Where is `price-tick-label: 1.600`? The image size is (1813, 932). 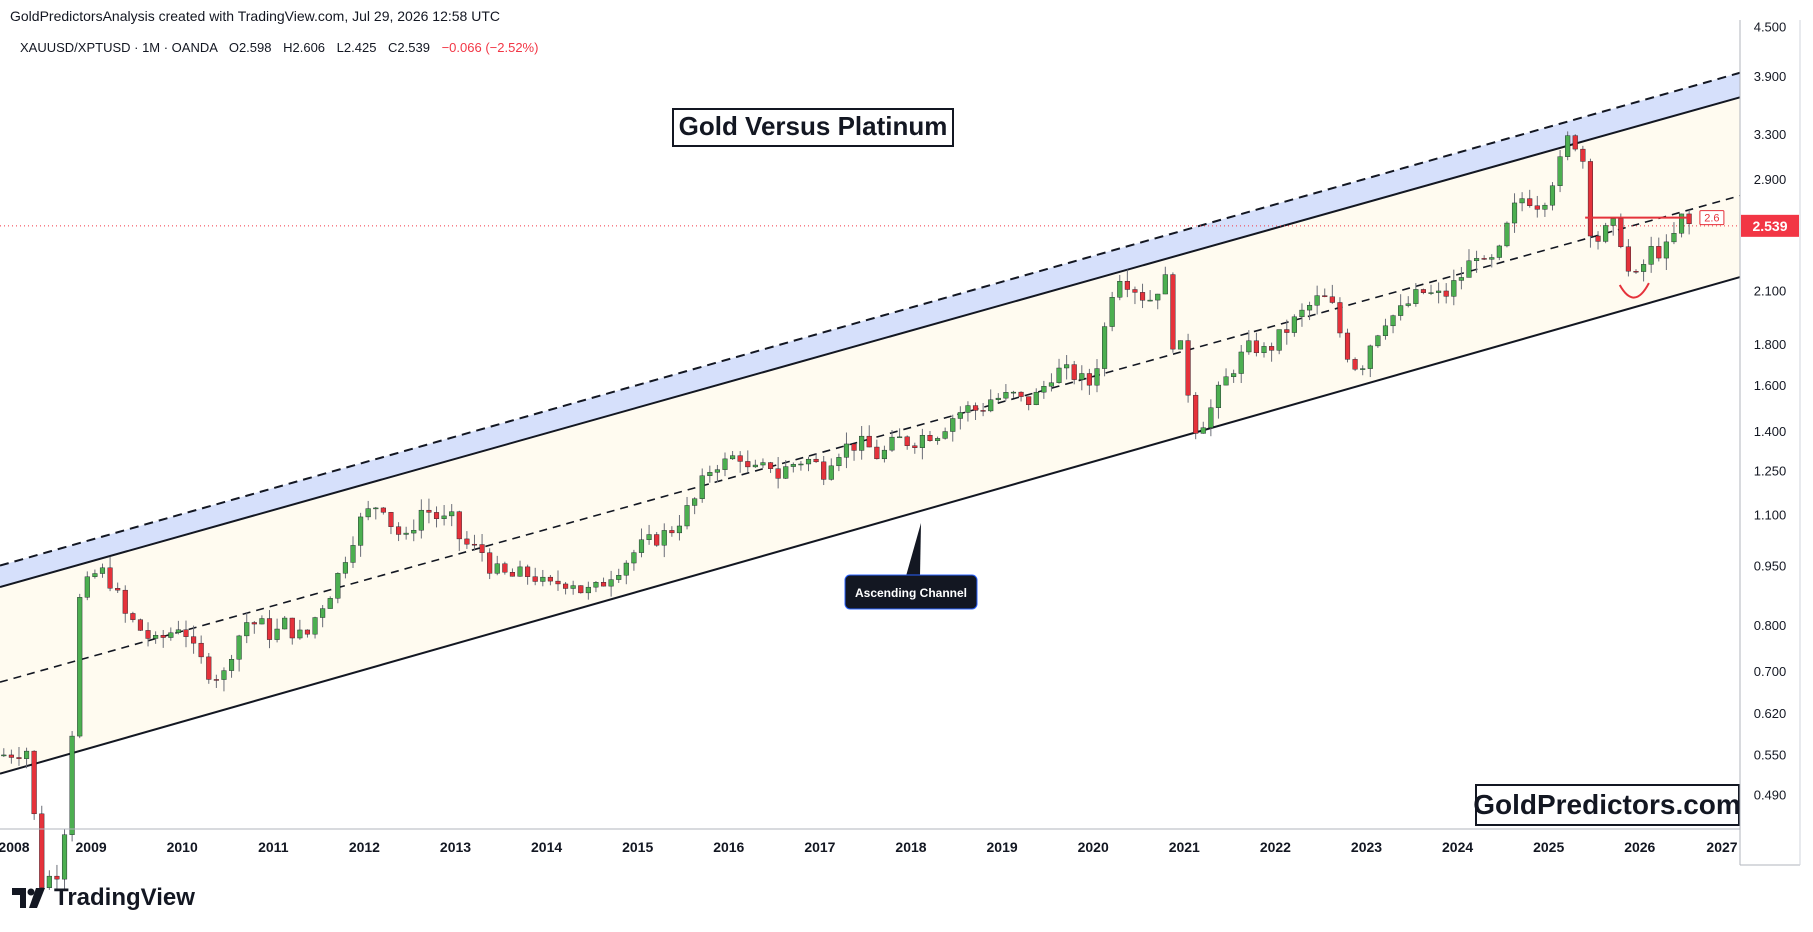 price-tick-label: 1.600 is located at coordinates (1770, 385).